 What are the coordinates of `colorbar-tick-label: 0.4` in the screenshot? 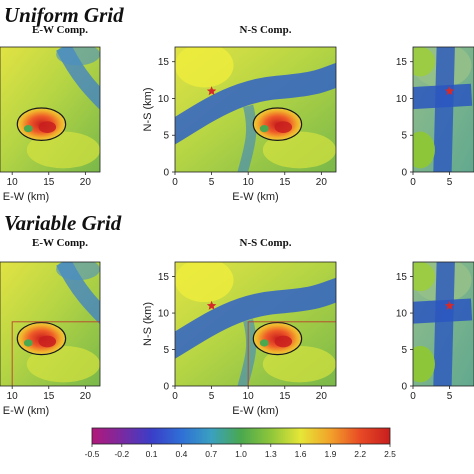 It's located at (181, 454).